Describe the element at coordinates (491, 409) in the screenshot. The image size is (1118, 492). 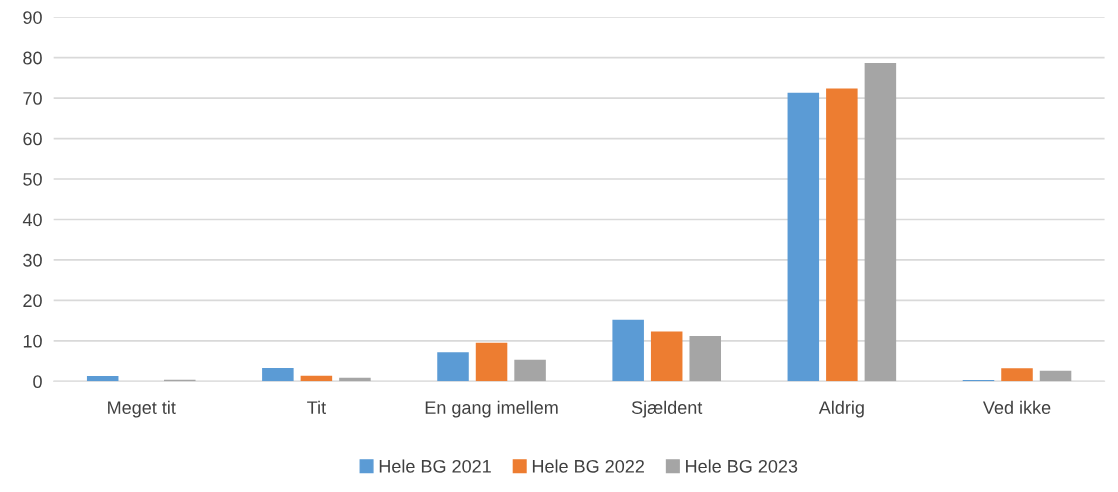
I see `x-tick-label: En gang imellem` at that location.